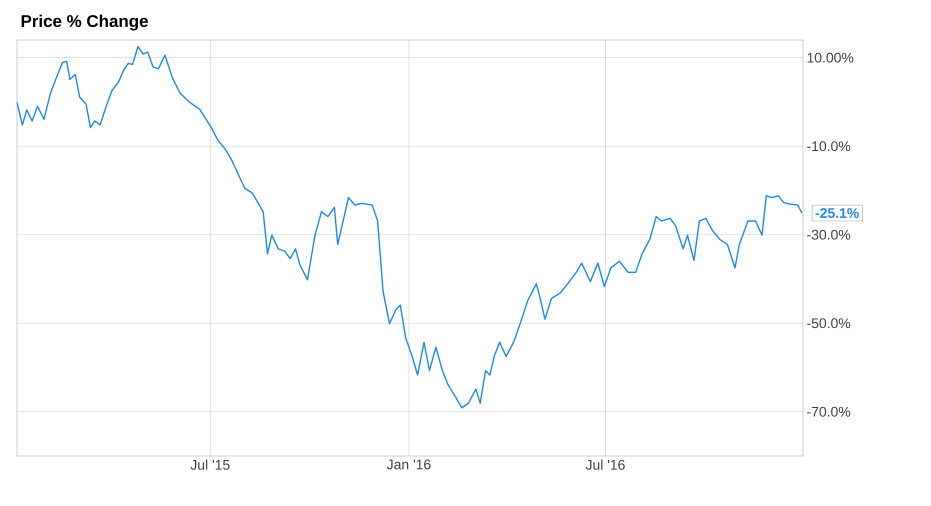 The height and width of the screenshot is (506, 931). I want to click on x-tick-label: Jul '15, so click(210, 465).